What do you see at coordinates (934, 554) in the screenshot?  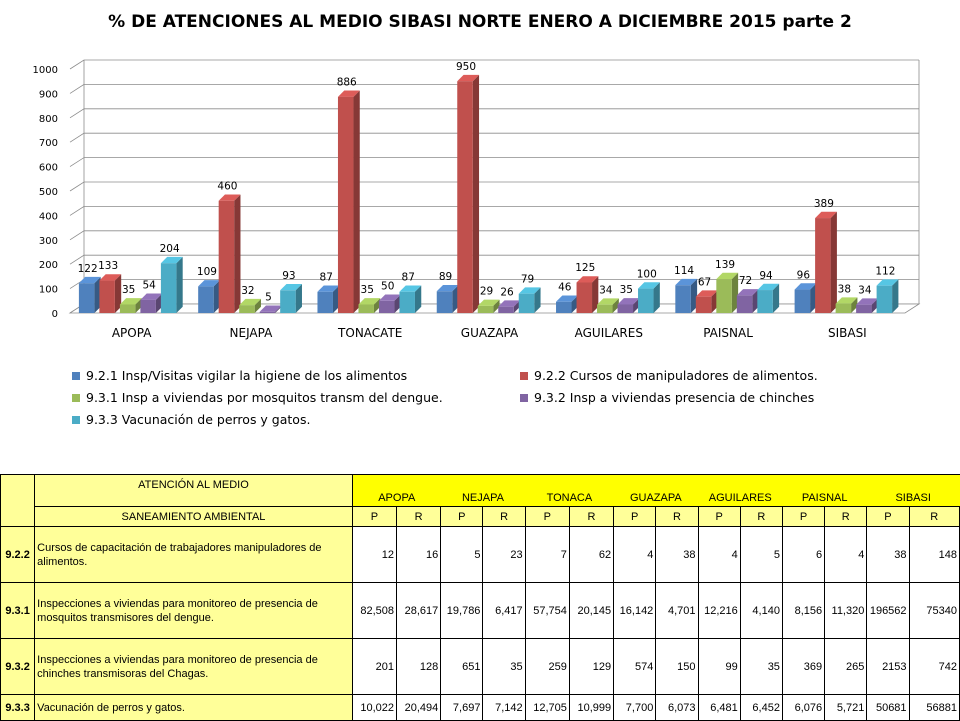 I see `table-cell: 148` at bounding box center [934, 554].